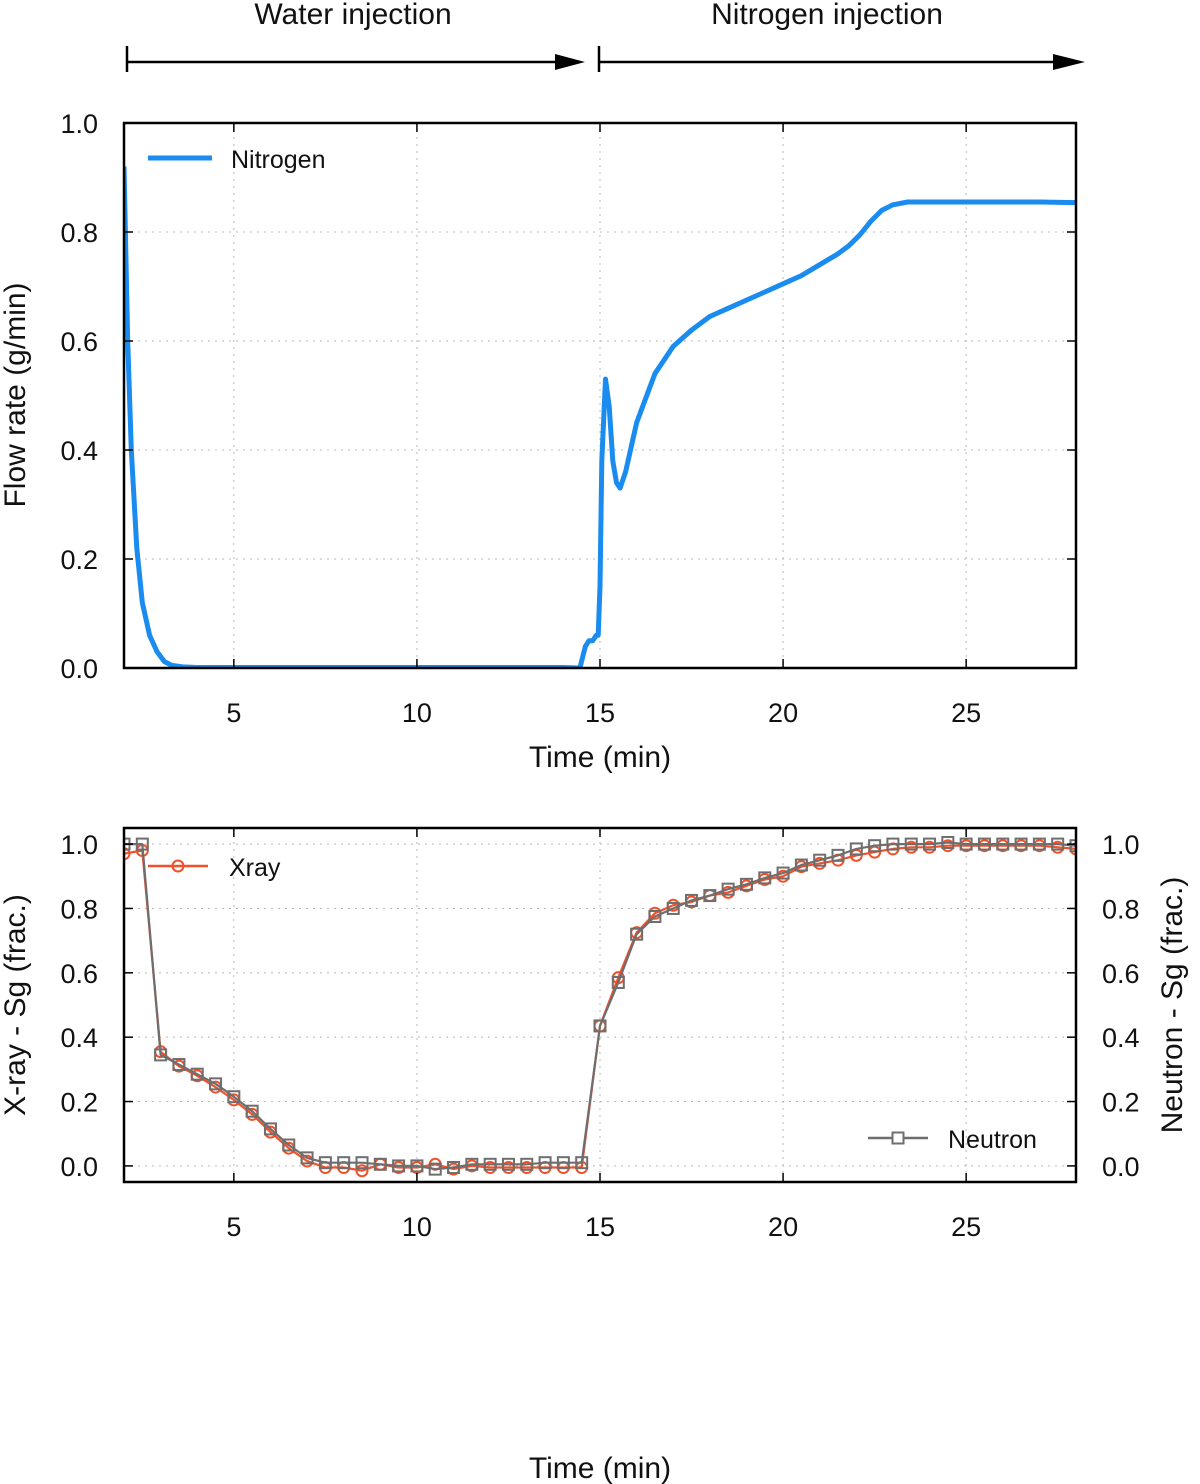  Describe the element at coordinates (992, 1140) in the screenshot. I see `neutron-legend-label: Neutron` at that location.